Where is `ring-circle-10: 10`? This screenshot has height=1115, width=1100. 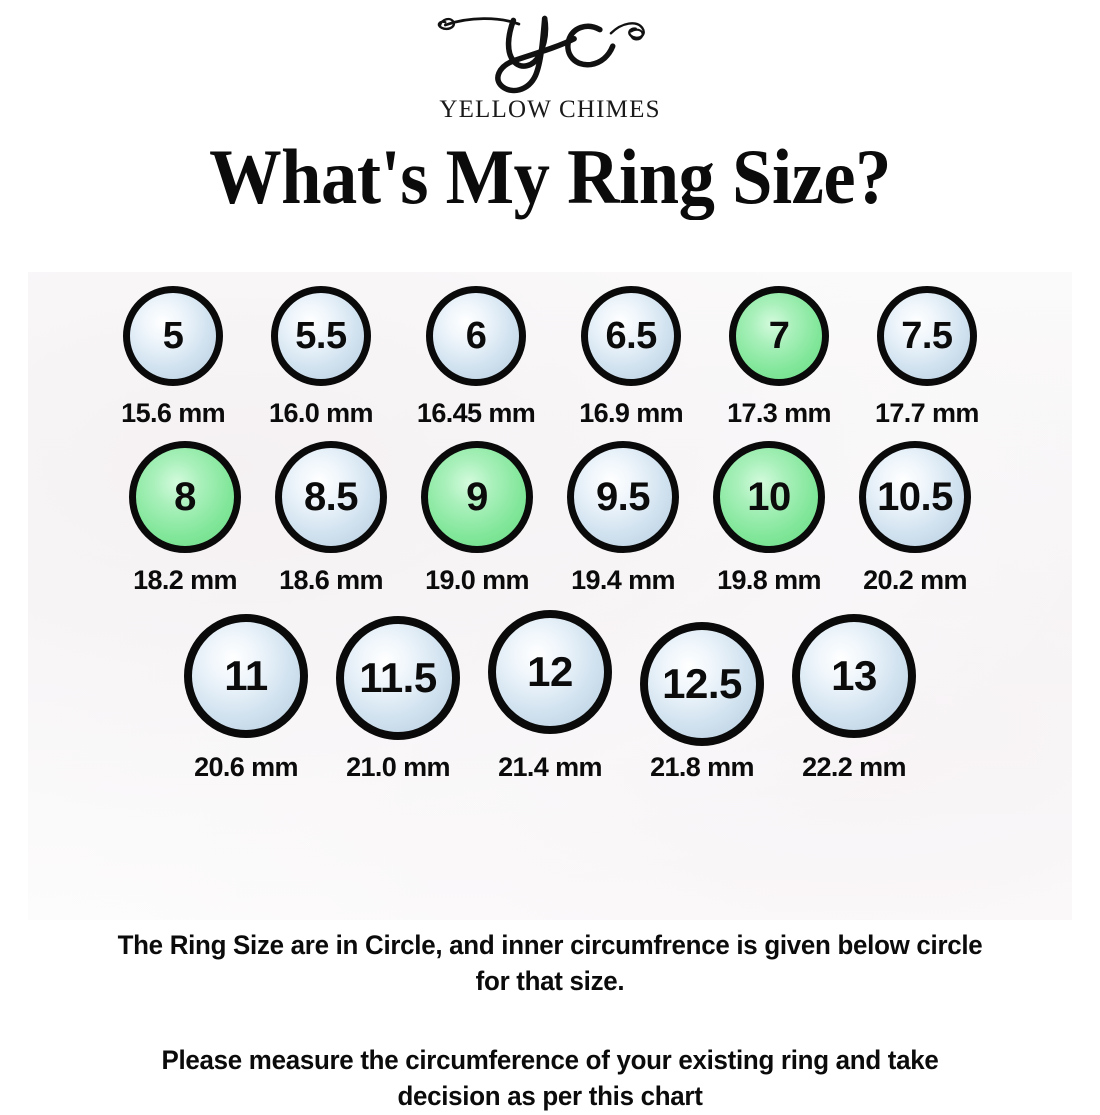 ring-circle-10: 10 is located at coordinates (769, 497).